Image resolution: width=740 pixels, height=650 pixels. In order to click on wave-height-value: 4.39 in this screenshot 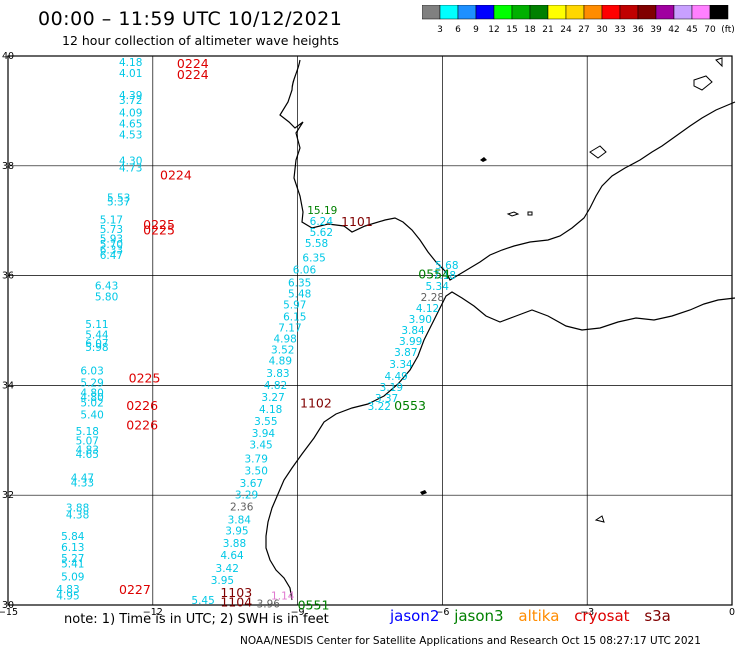, I will do `click(130, 96)`.